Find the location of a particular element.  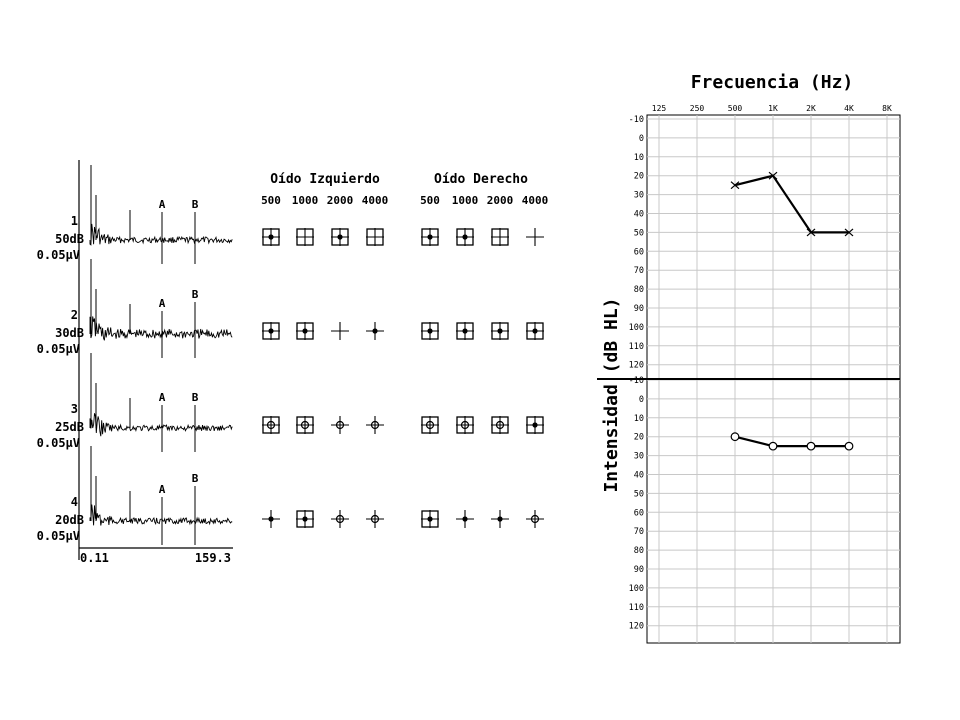

frequency-tick-label: 1K is located at coordinates (773, 108).